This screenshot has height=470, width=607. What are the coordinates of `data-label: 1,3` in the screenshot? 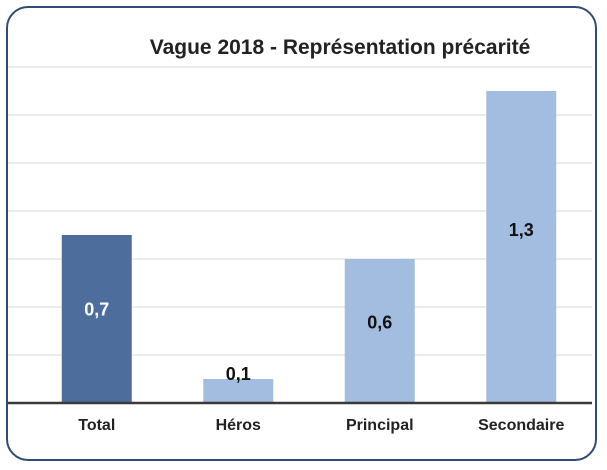 It's located at (521, 230).